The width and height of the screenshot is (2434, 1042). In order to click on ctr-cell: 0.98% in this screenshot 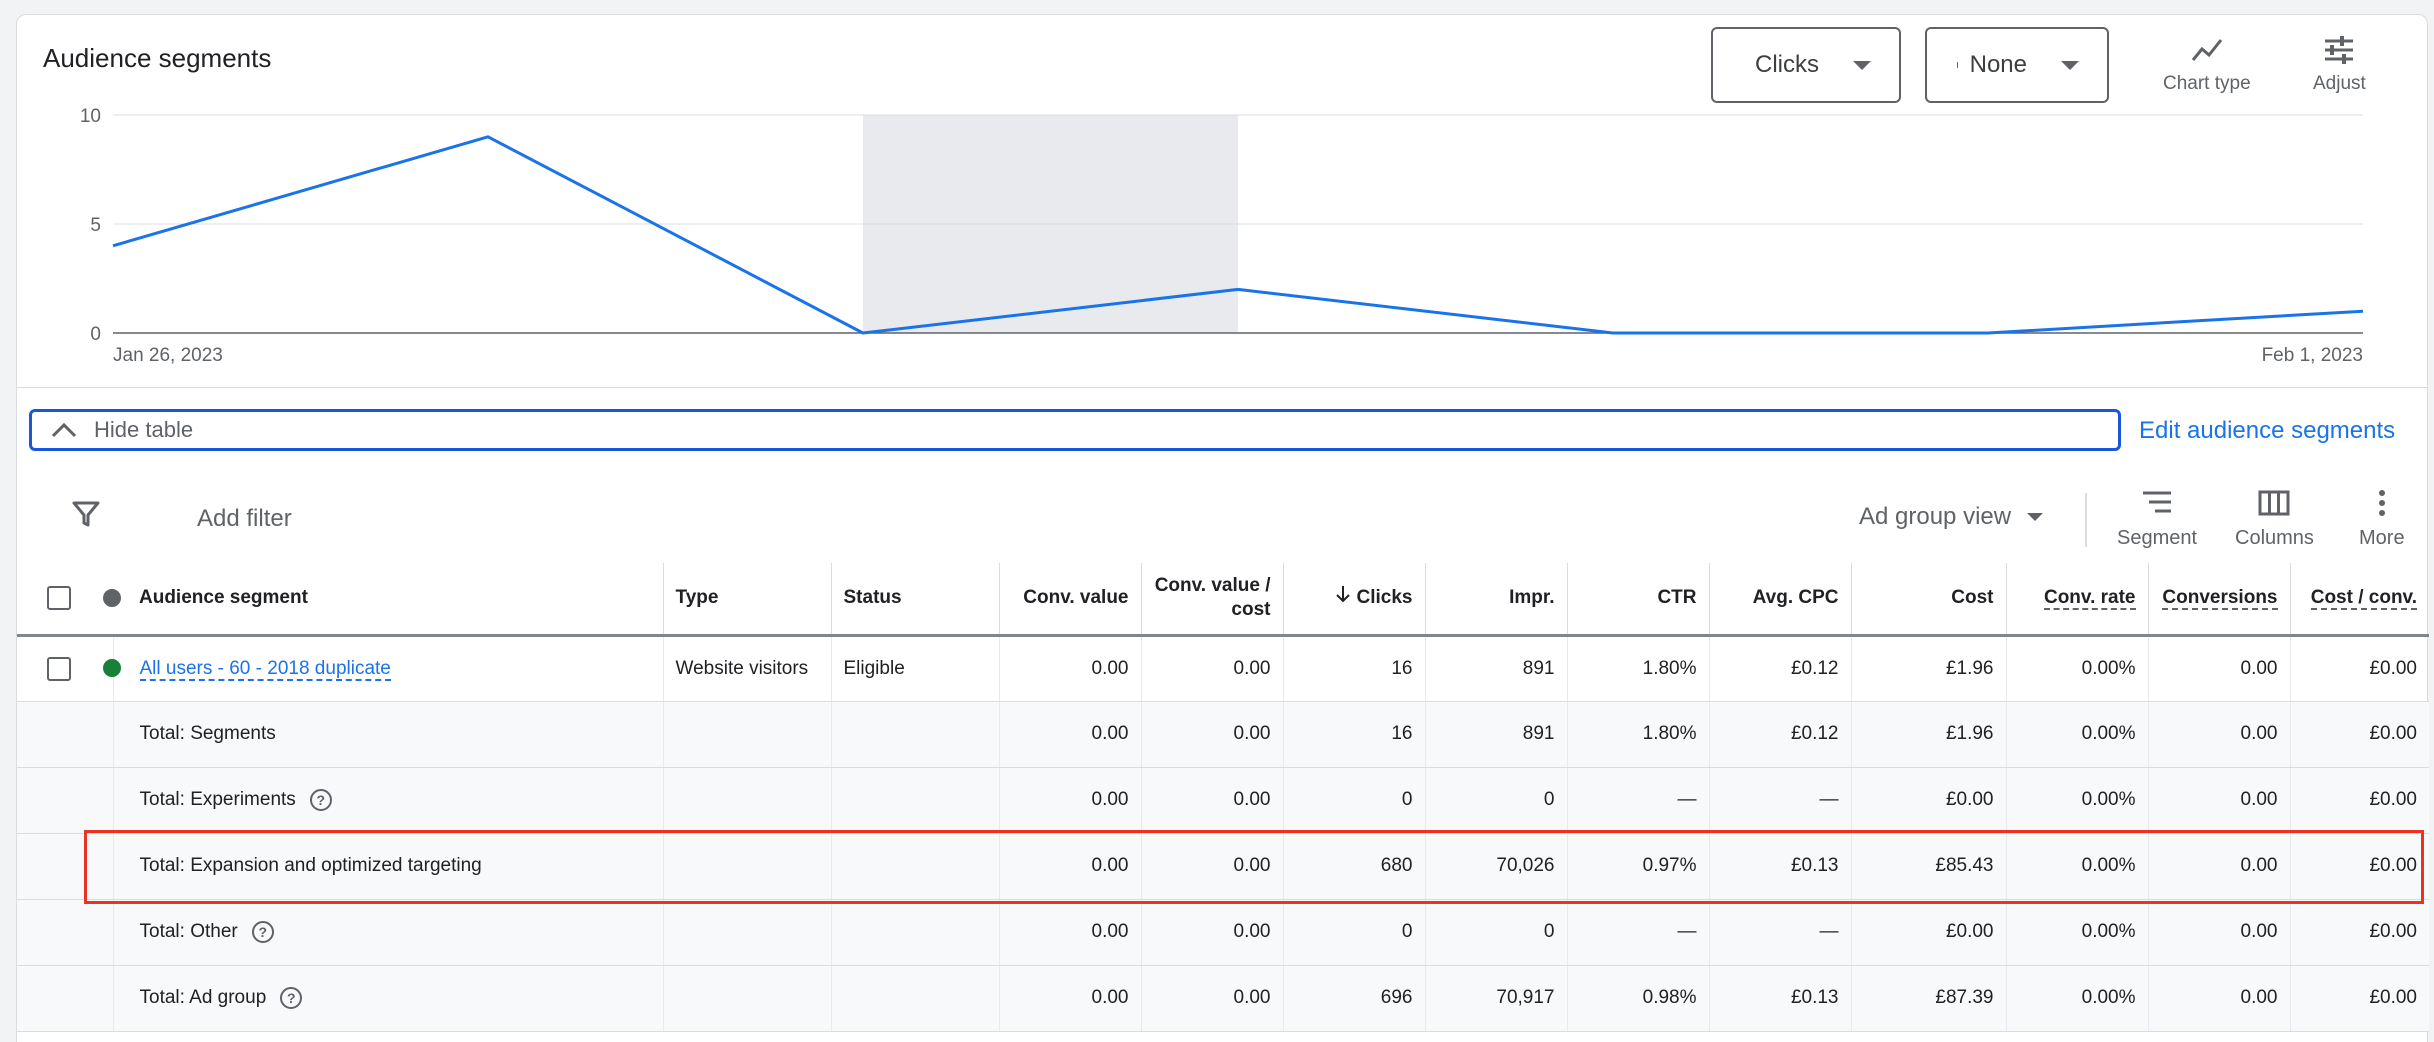, I will do `click(1638, 998)`.